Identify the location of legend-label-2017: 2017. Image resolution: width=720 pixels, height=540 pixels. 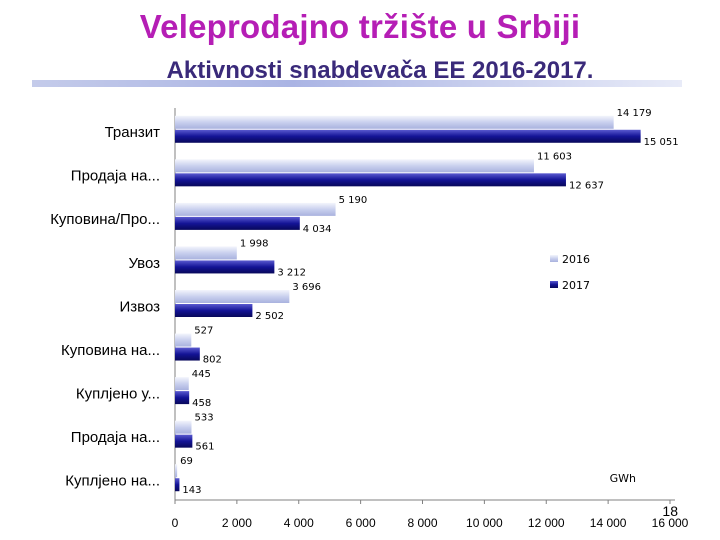
(576, 285).